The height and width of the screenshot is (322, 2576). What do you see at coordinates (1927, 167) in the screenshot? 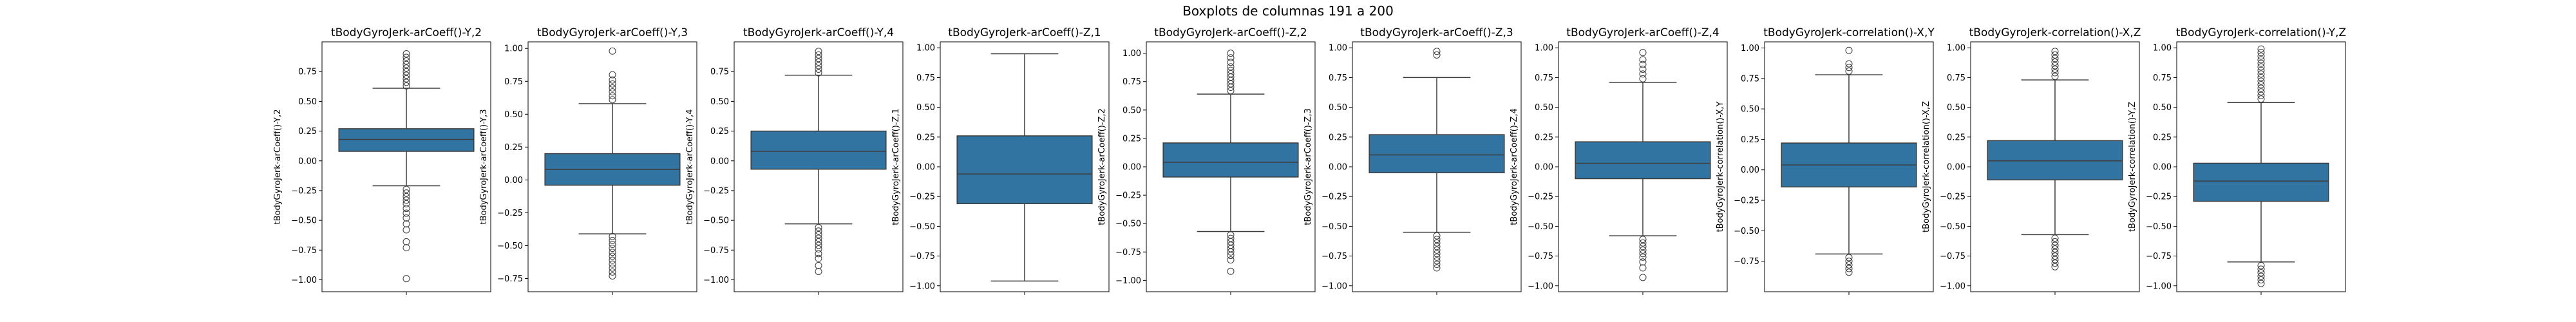
I see `y-axis-label: tBodyGyroJerk-correlation()-X,Z` at bounding box center [1927, 167].